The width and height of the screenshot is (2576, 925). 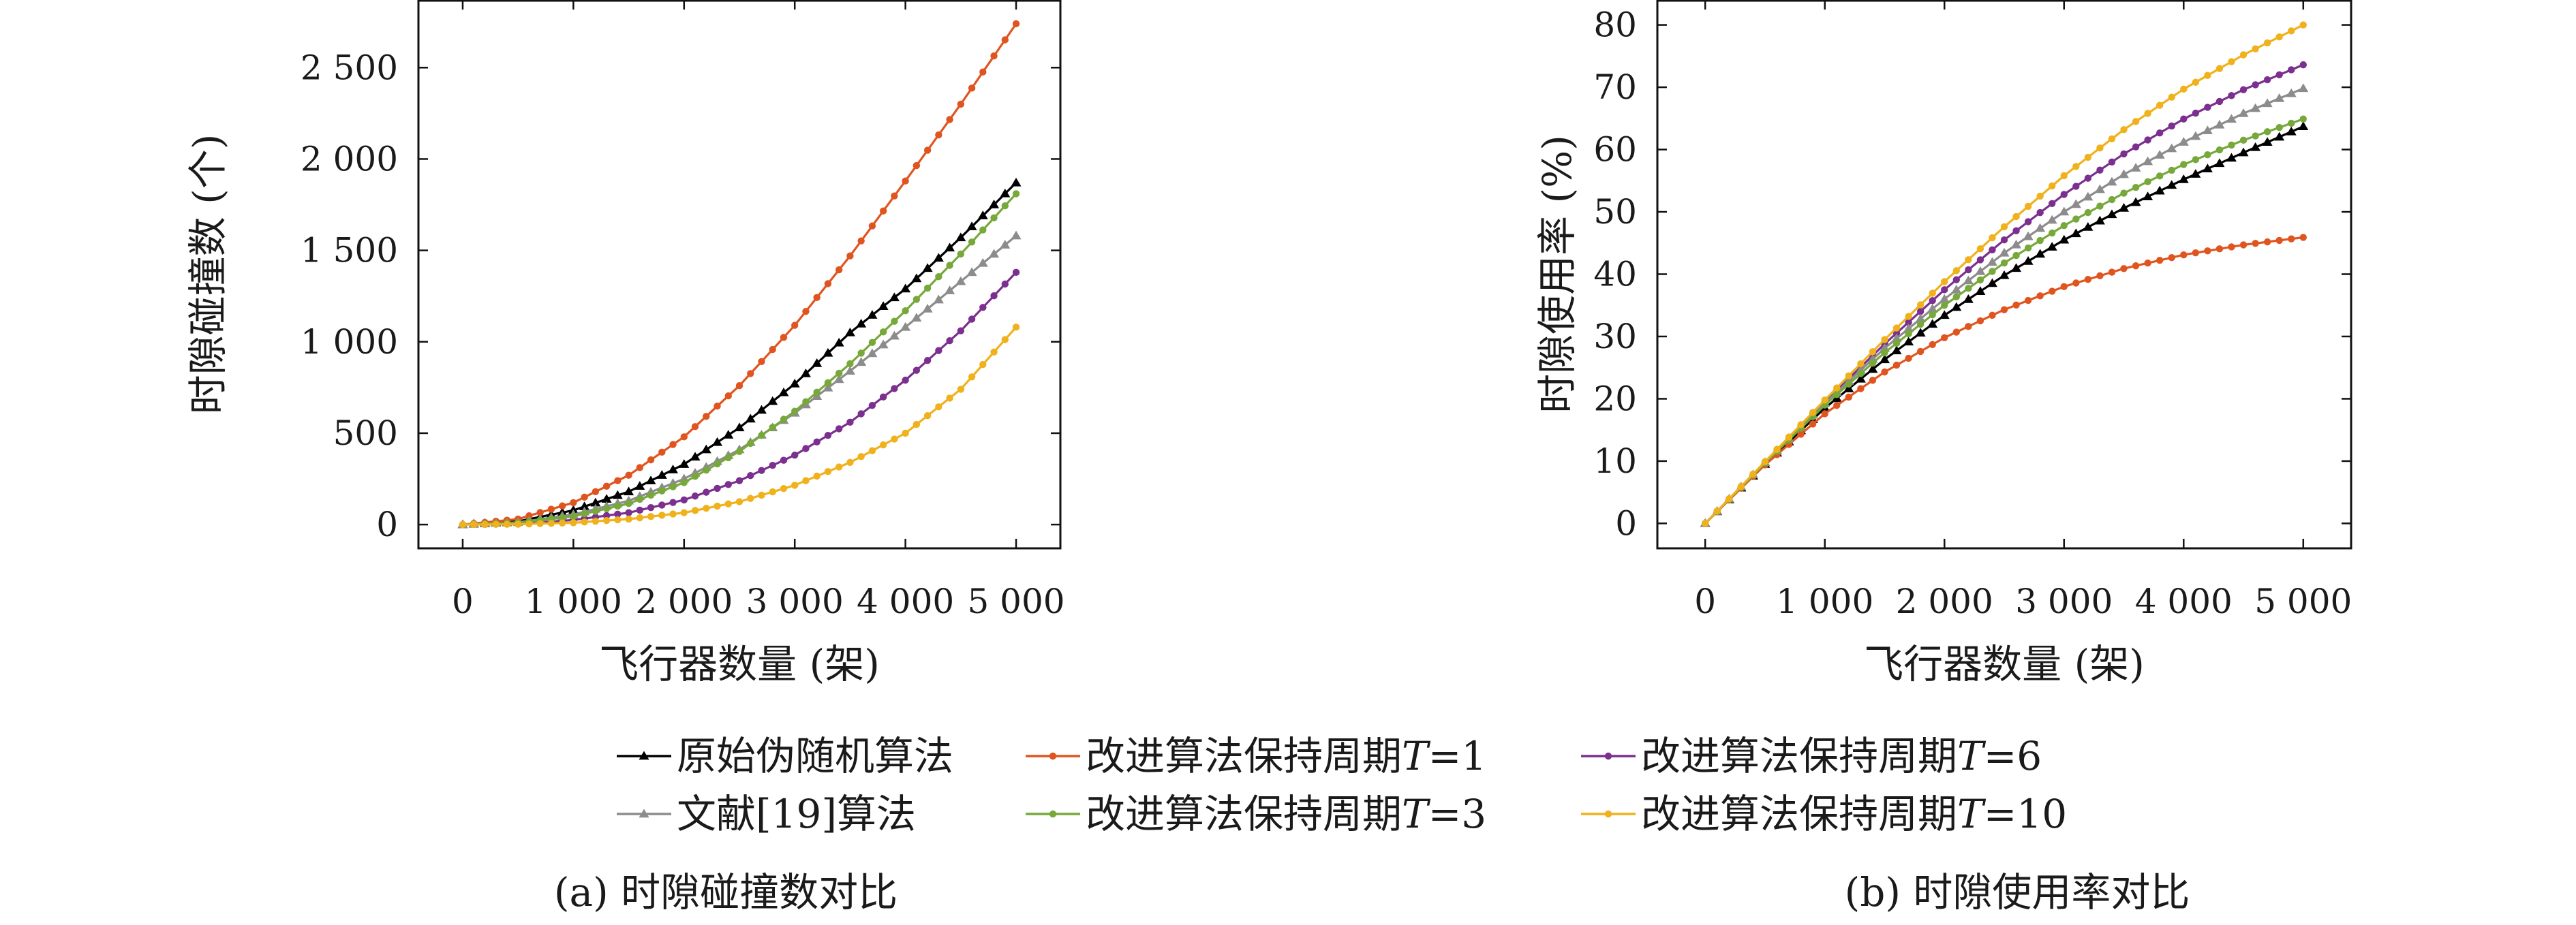 I want to click on legend-entry: 改进算法保持周期T=1, so click(x=1256, y=756).